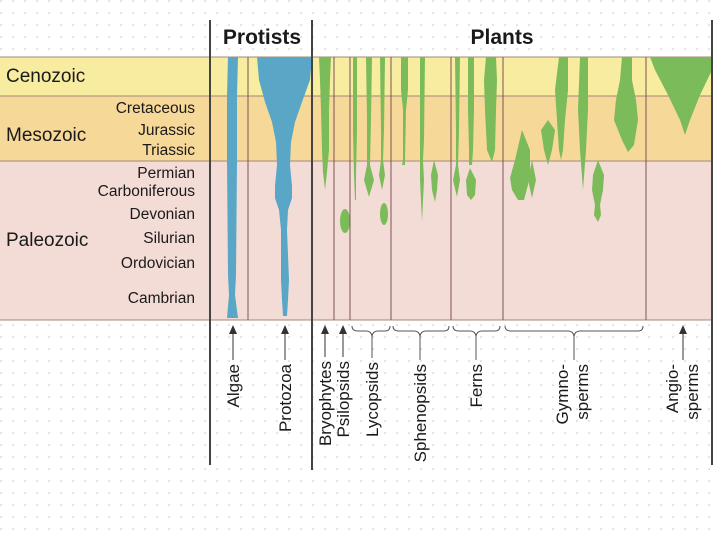  I want to click on period-silurian: Silurian, so click(169, 238).